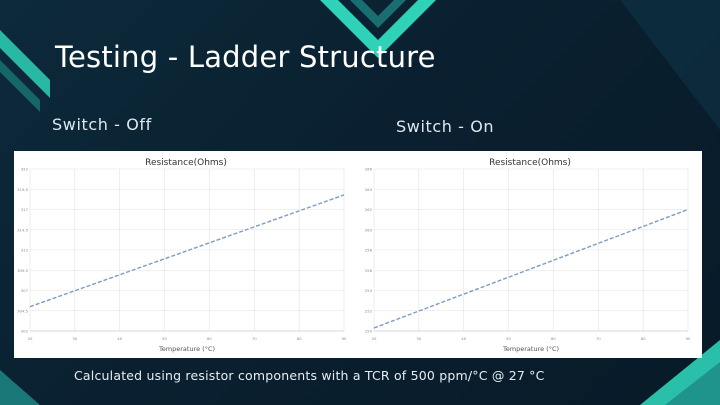  Describe the element at coordinates (20, 387) in the screenshot. I see `bottom-left-triangle-decoration` at that location.